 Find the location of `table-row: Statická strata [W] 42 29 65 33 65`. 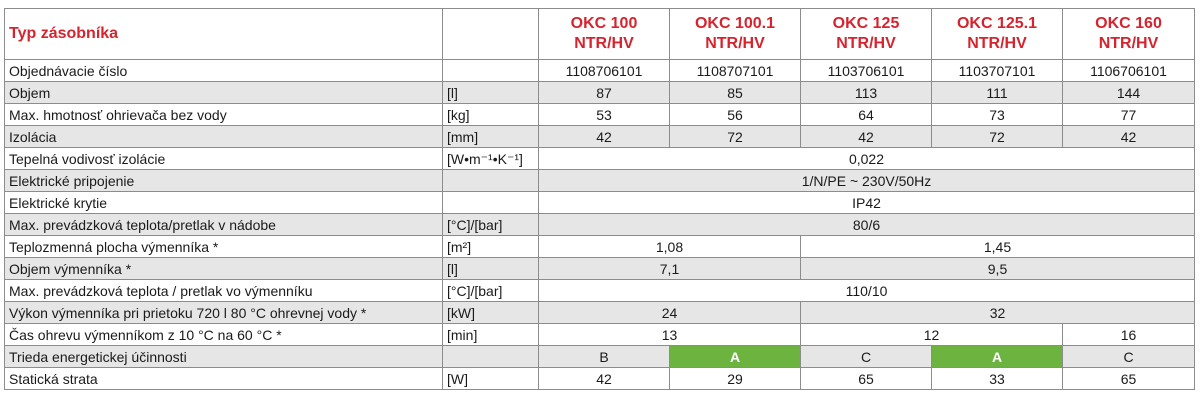

table-row: Statická strata [W] 42 29 65 33 65 is located at coordinates (599, 378).